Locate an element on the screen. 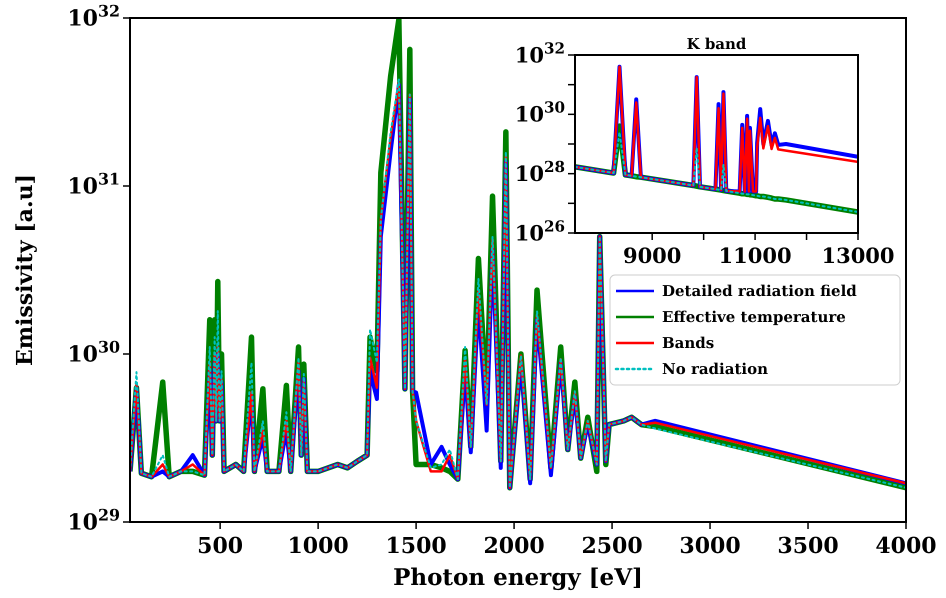  legend-label: Detailed radiation field is located at coordinates (760, 291).